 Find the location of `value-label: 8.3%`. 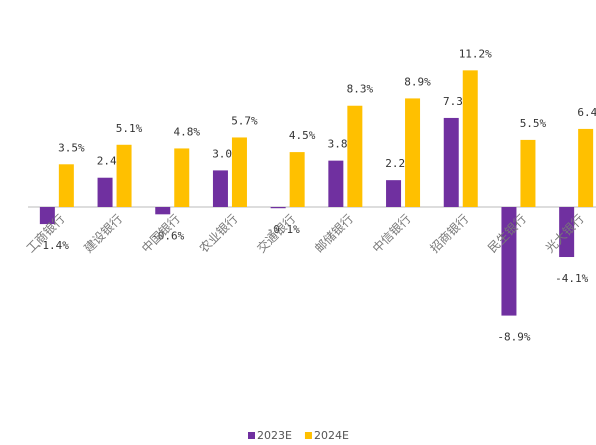

value-label: 8.3% is located at coordinates (360, 89).